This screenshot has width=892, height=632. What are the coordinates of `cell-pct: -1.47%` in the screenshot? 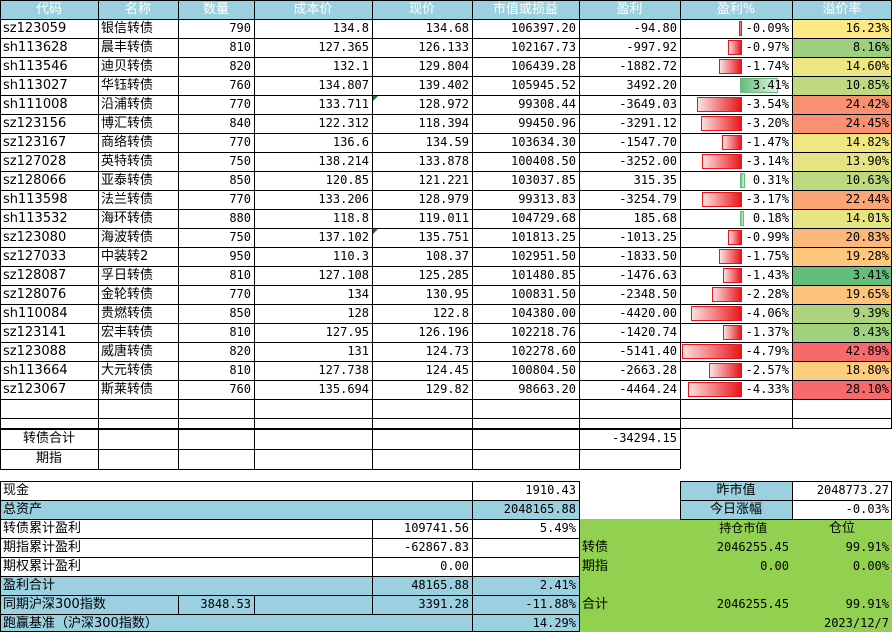 It's located at (736, 142).